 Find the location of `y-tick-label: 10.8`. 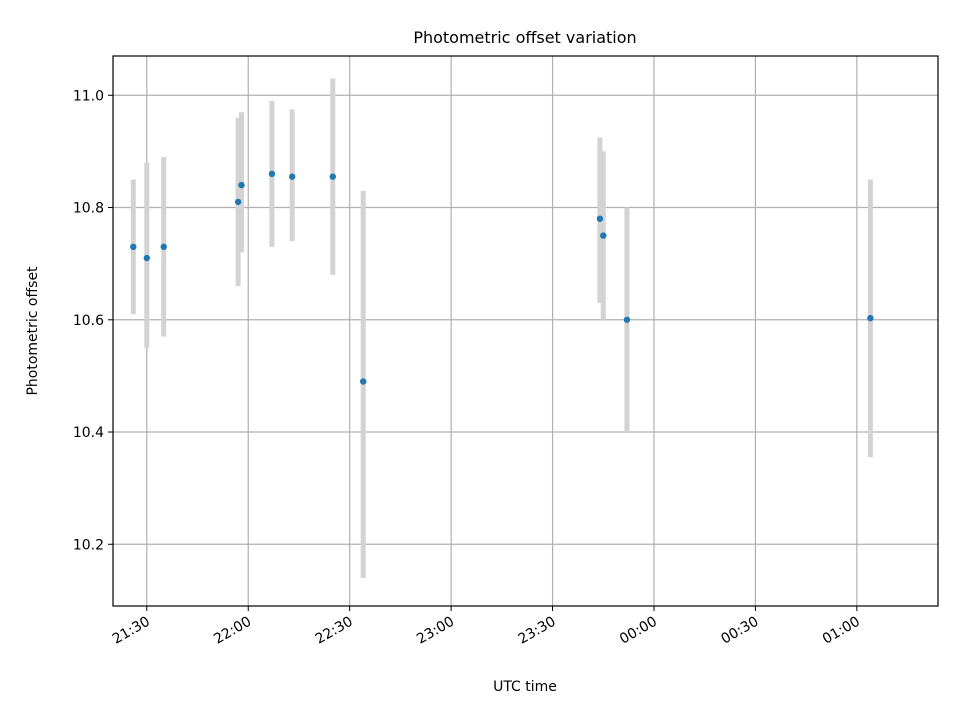

y-tick-label: 10.8 is located at coordinates (88, 209).